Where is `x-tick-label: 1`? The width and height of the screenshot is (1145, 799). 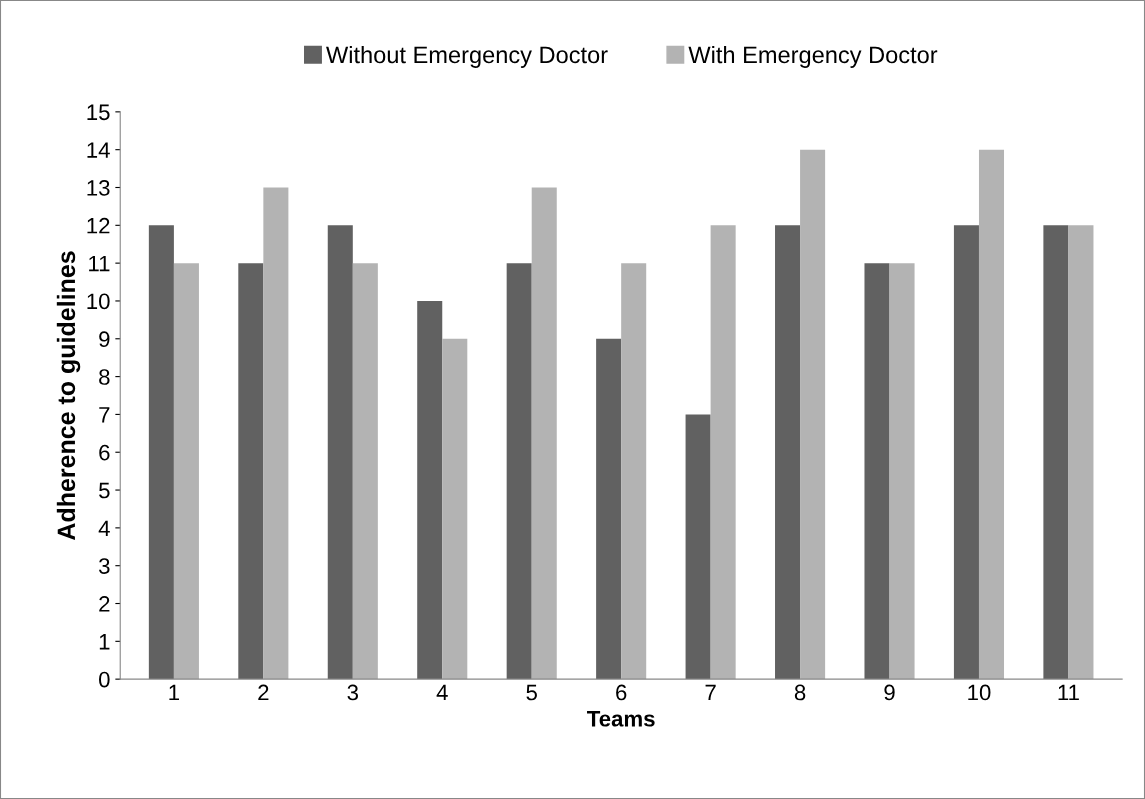
x-tick-label: 1 is located at coordinates (174, 692).